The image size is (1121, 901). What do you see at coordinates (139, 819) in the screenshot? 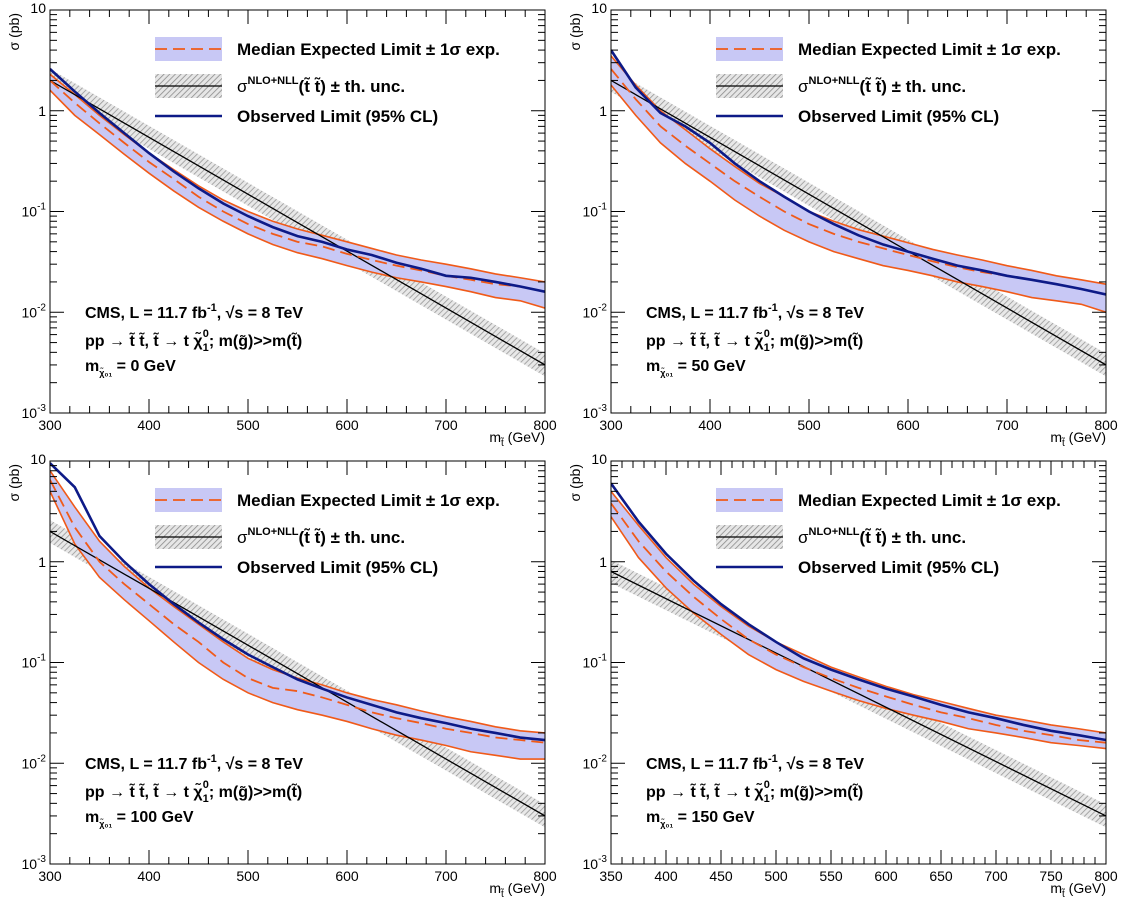
I see `neutralino-mass-label: mχ̃₀₁ = 100 GeV` at bounding box center [139, 819].